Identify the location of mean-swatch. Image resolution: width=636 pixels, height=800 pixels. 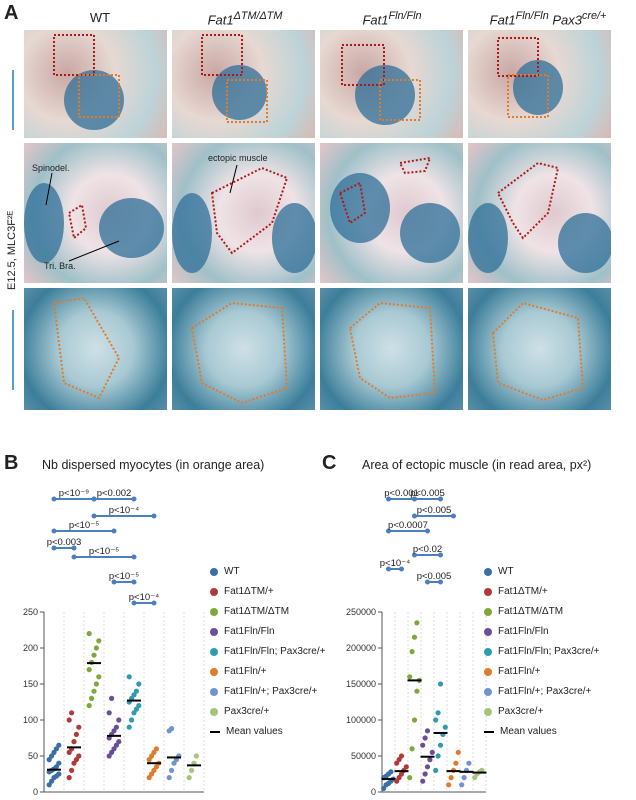
(215, 731).